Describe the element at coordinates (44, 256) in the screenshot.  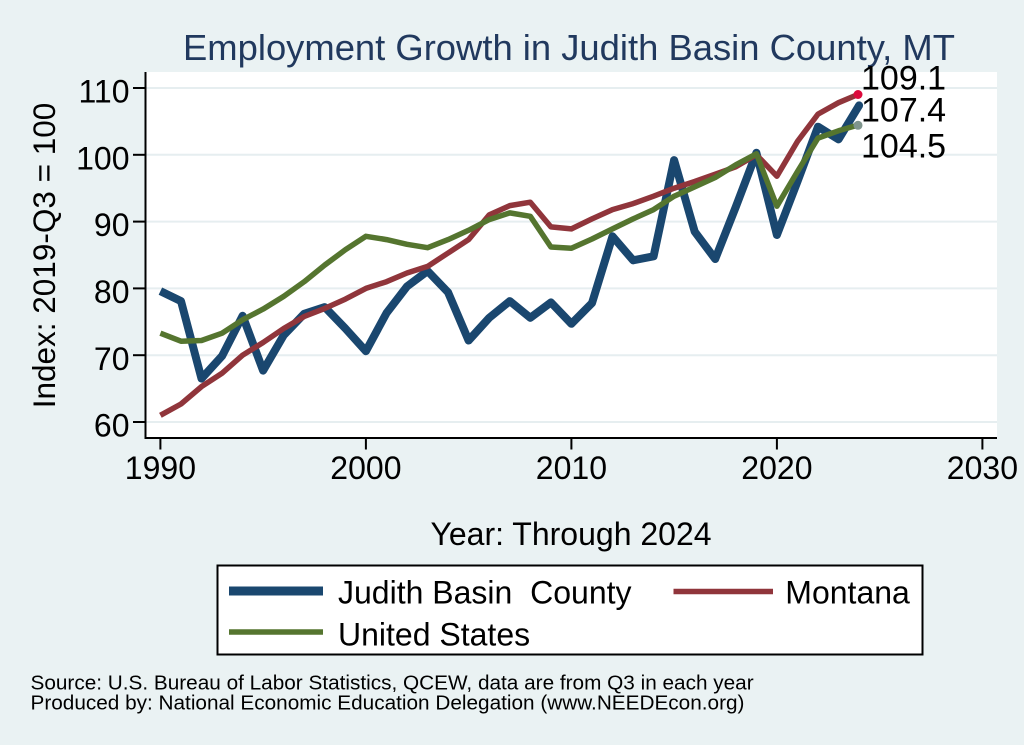
I see `svg-text: Index: 2019-Q3 = 100` at that location.